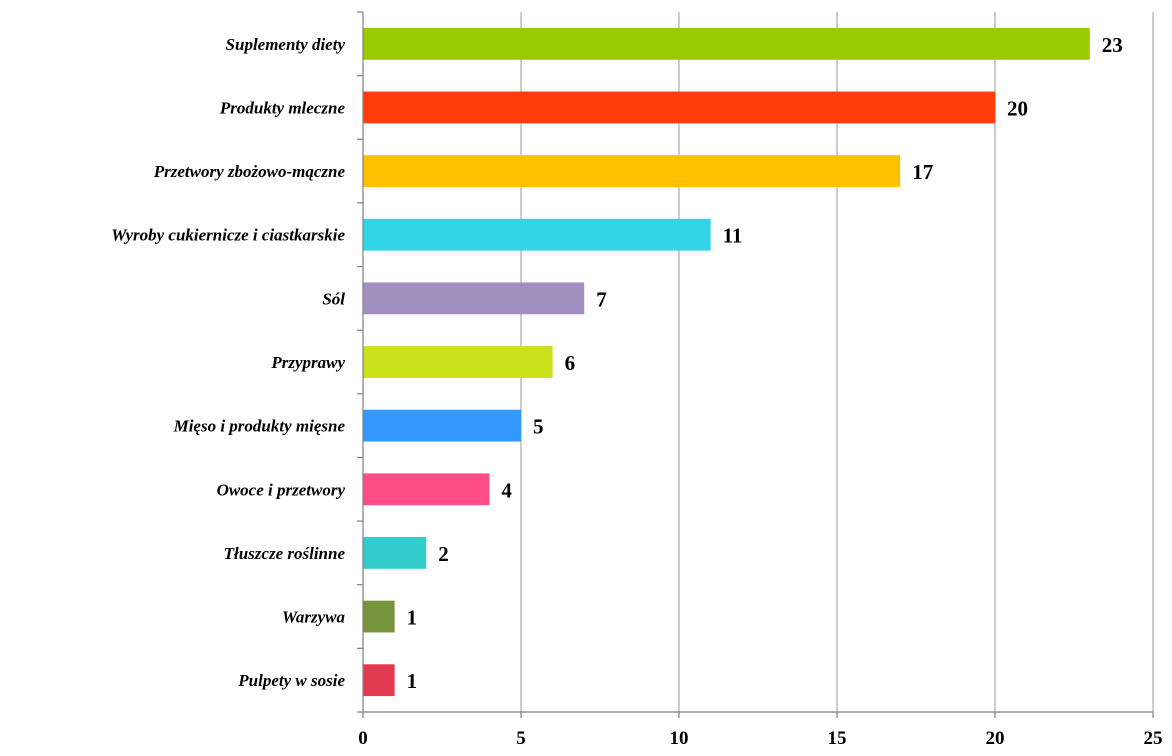 The height and width of the screenshot is (756, 1172). Describe the element at coordinates (837, 738) in the screenshot. I see `x-tick-label: 15` at that location.